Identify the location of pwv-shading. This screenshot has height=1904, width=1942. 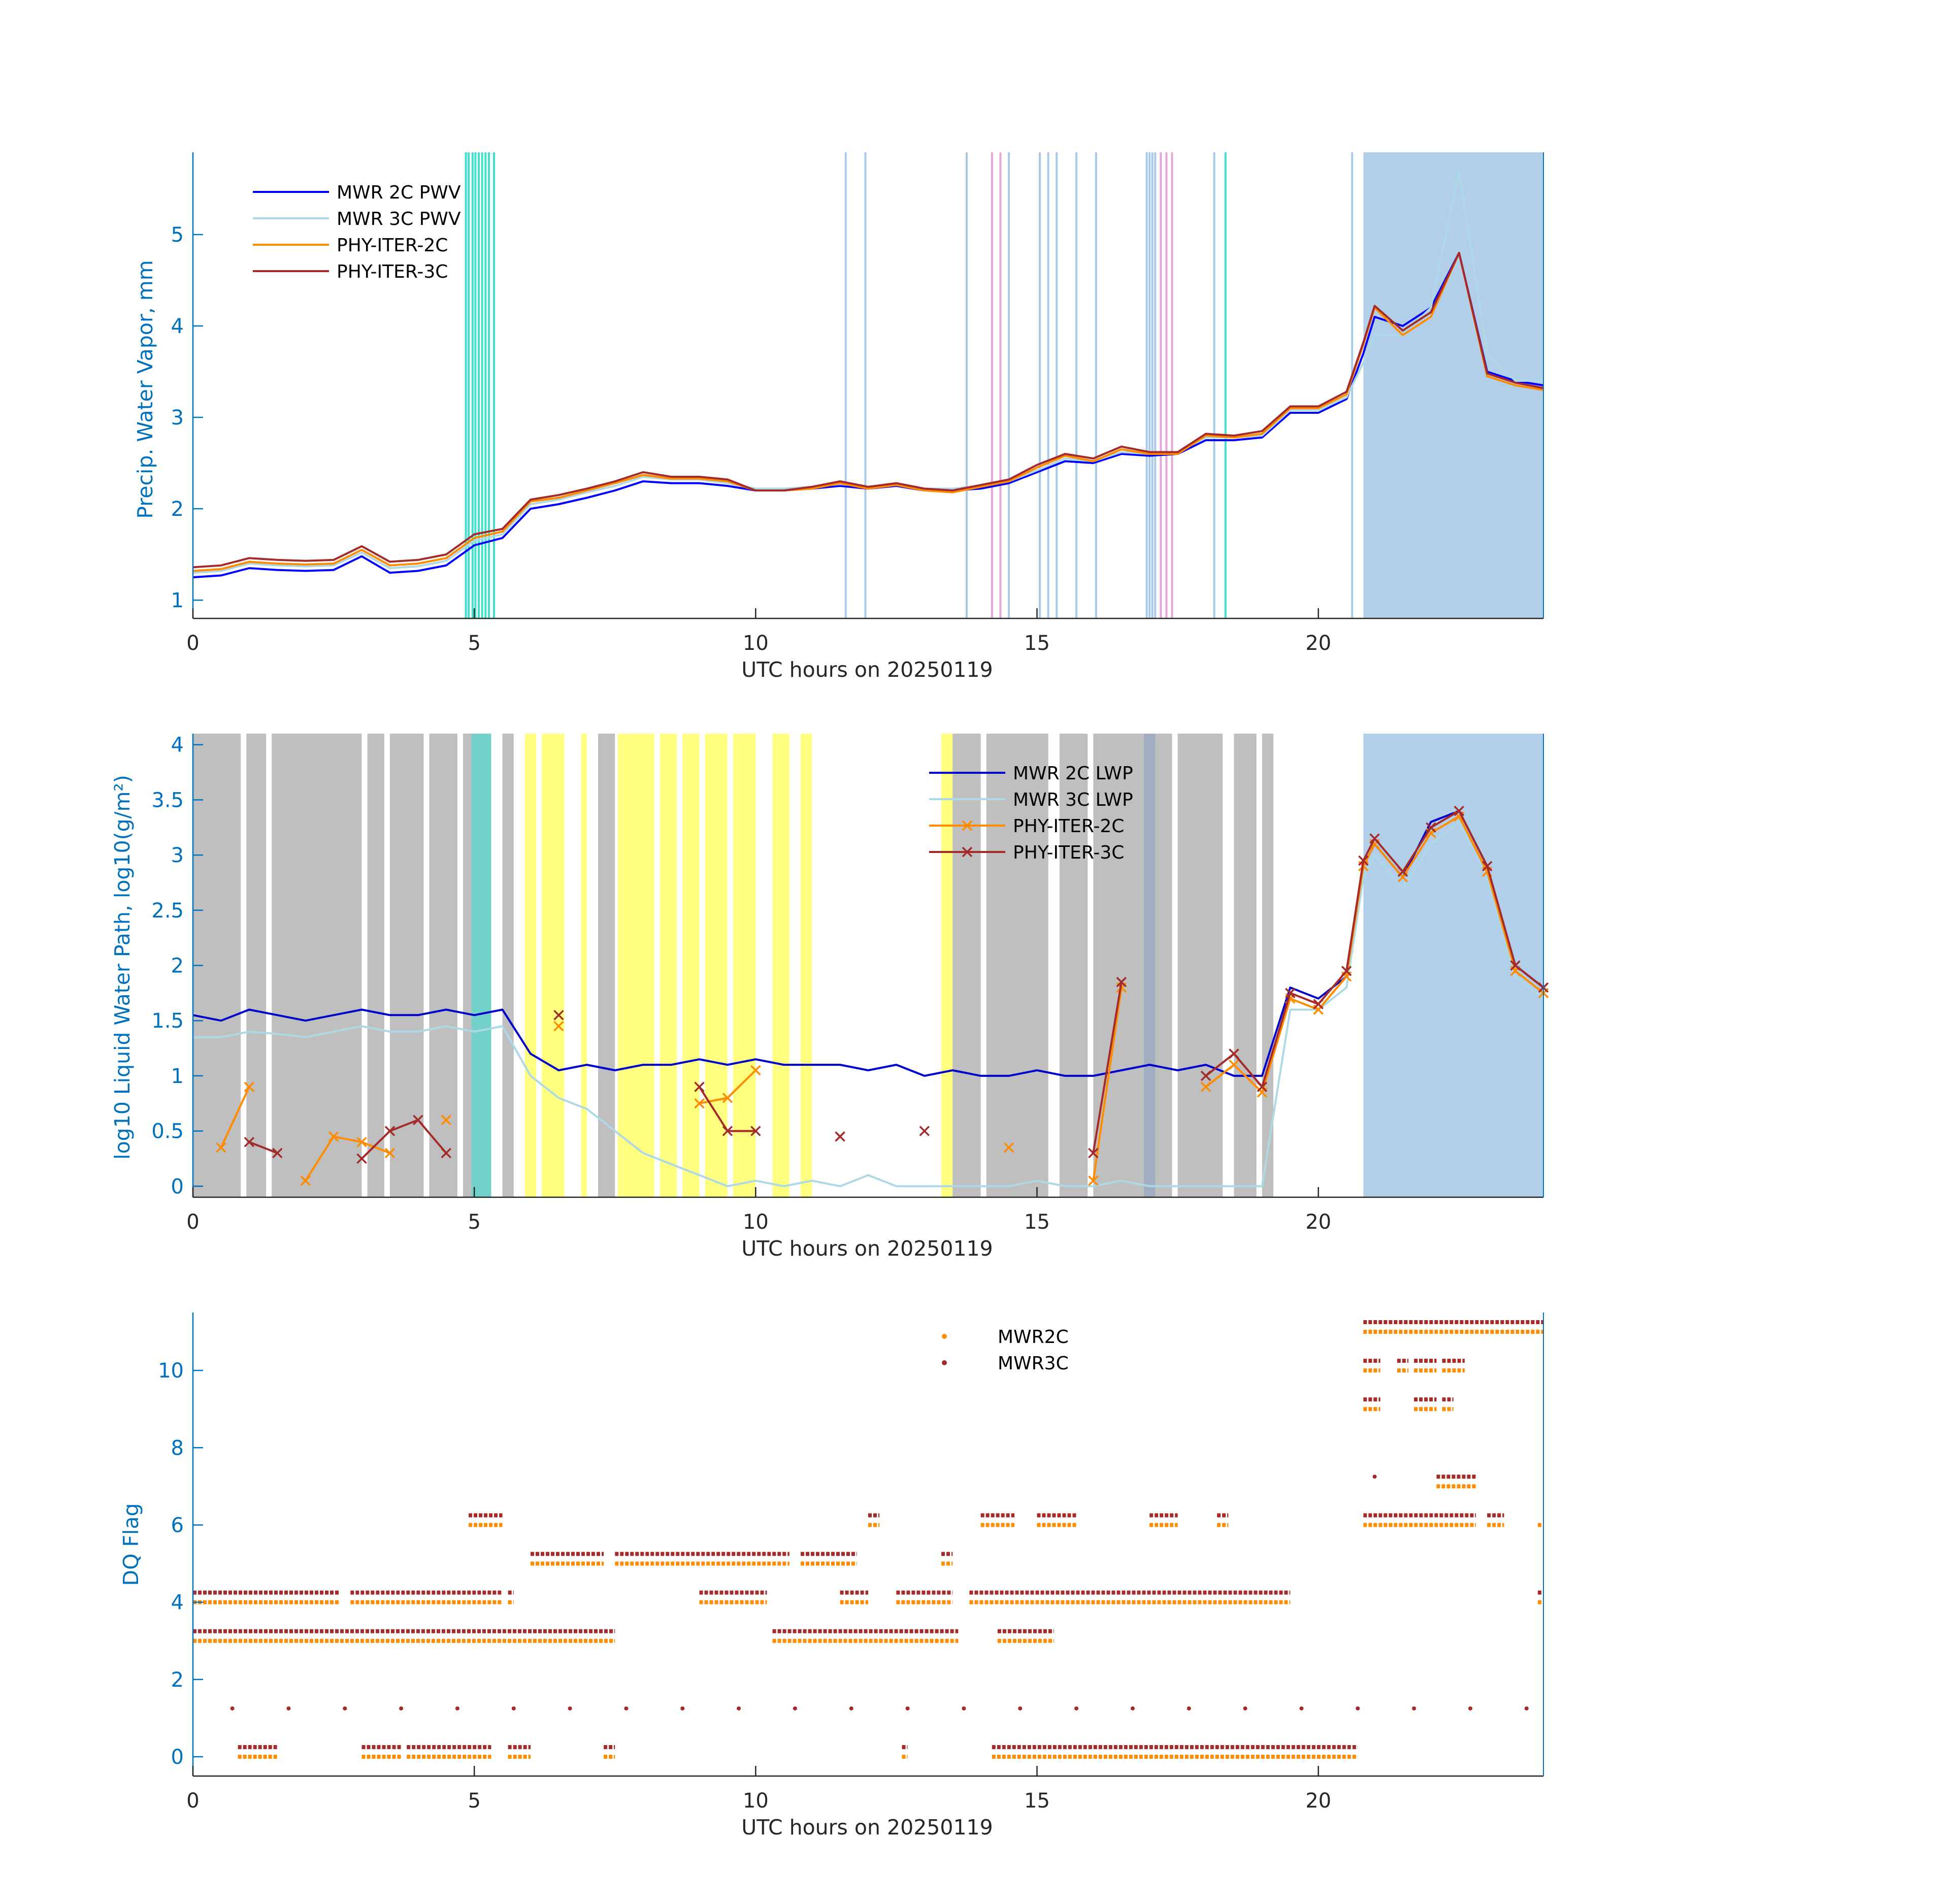
(1004, 385).